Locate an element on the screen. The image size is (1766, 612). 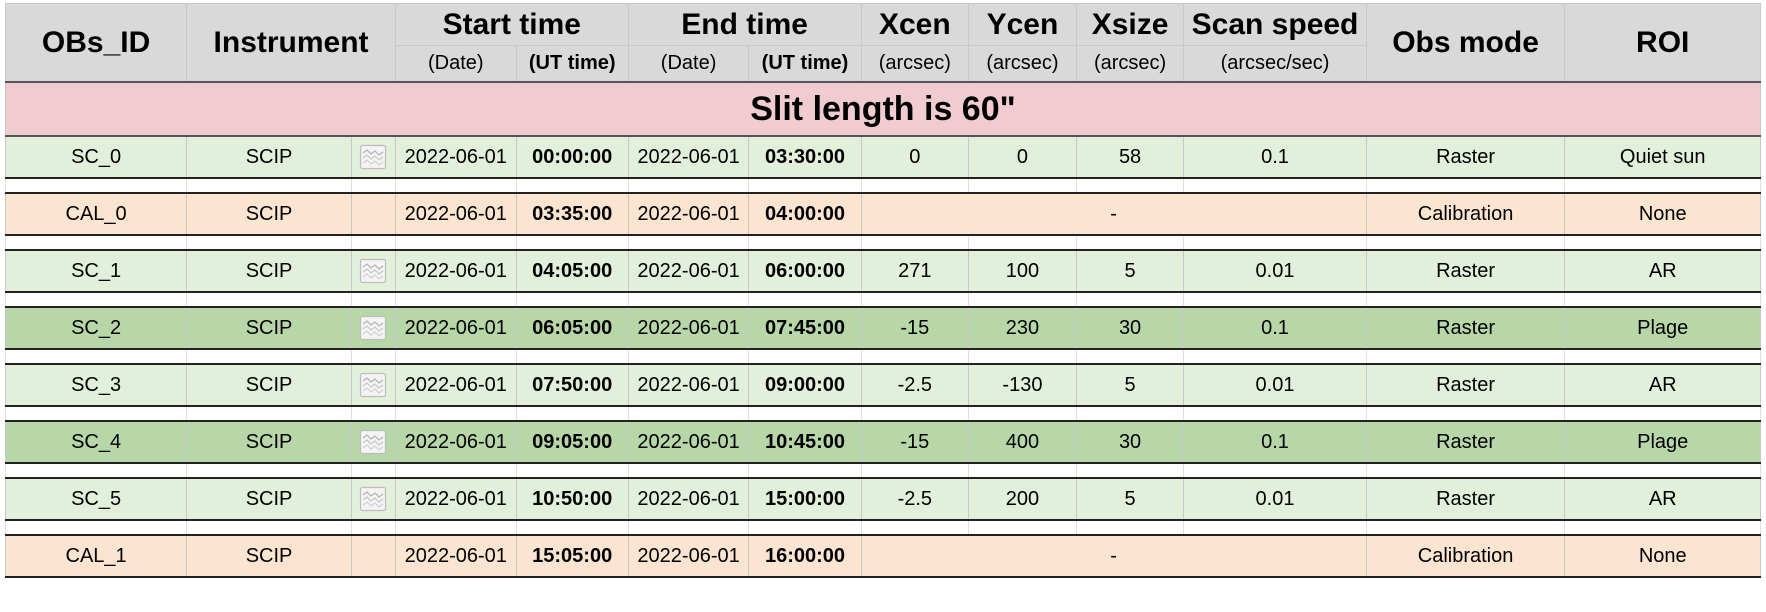
start-time-cell: 04:05:00 is located at coordinates (572, 271).